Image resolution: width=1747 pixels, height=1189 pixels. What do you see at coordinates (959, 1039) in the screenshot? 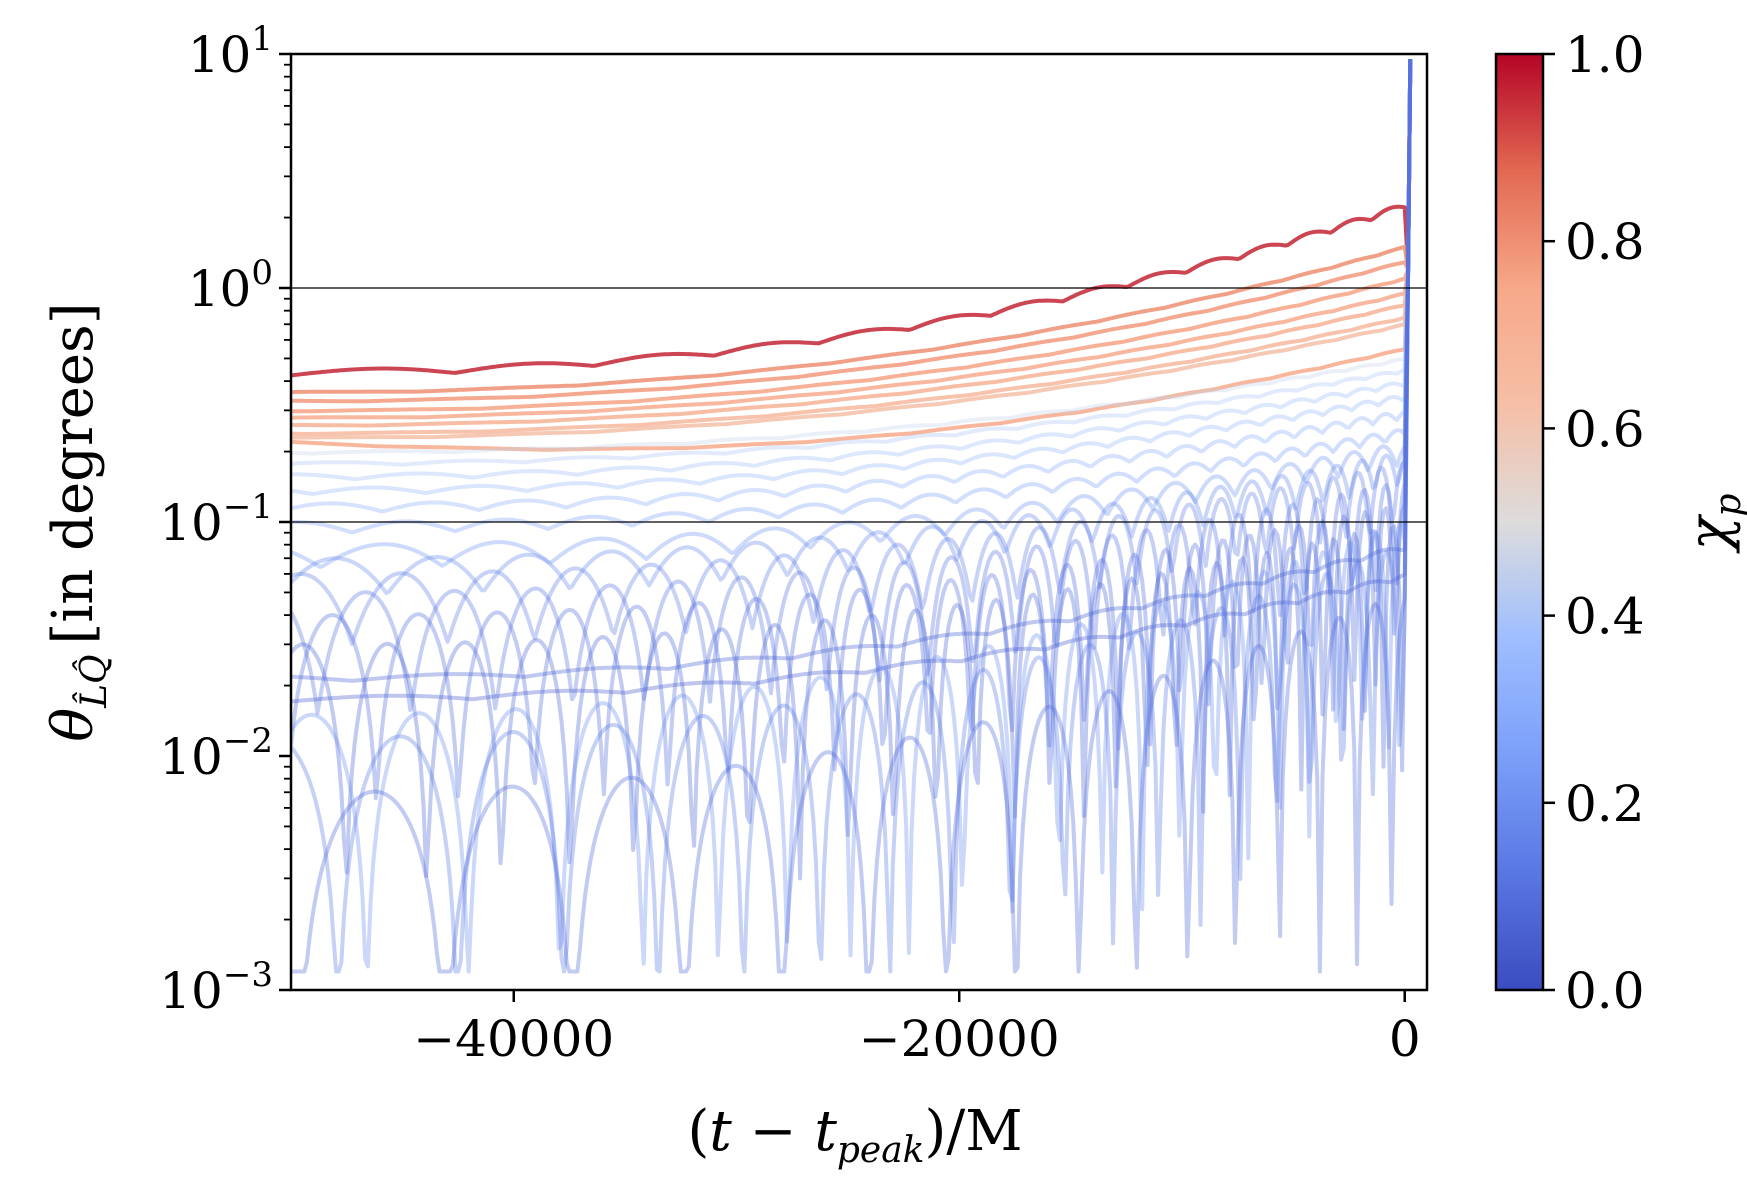
I see `x-tick-label: −20000` at bounding box center [959, 1039].